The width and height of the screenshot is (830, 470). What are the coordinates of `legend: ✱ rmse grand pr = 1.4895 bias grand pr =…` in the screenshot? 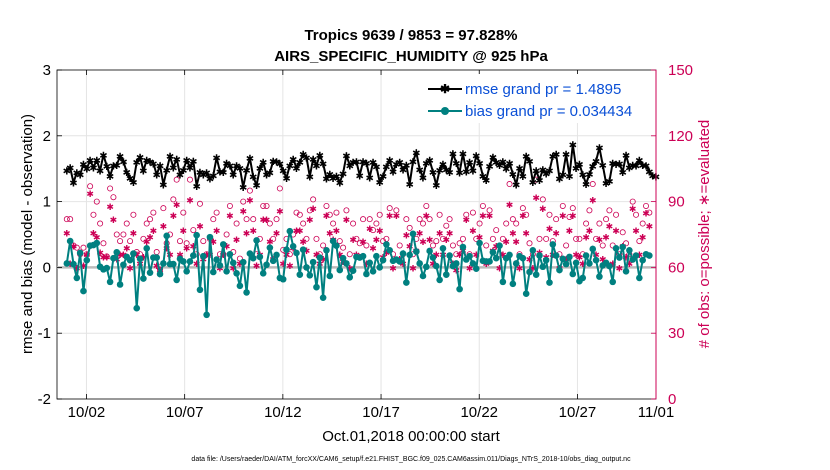 It's located at (536, 98).